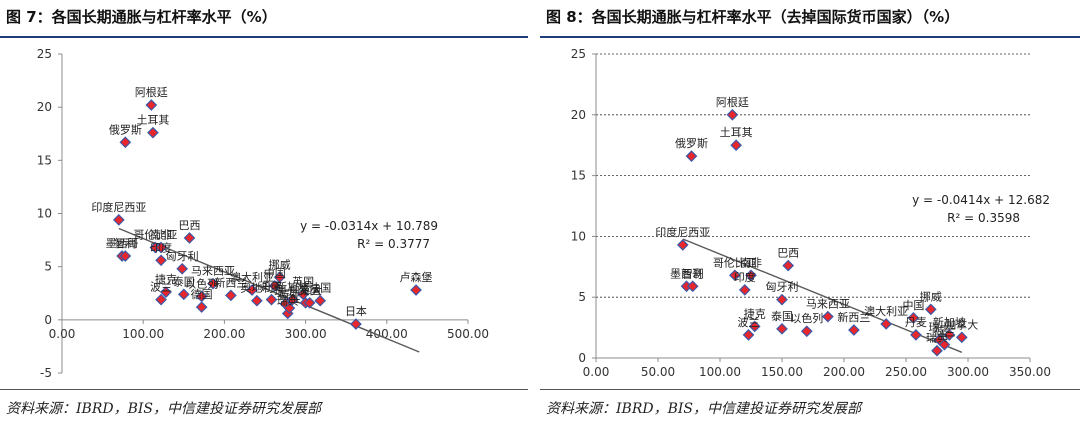  Describe the element at coordinates (906, 372) in the screenshot. I see `x-tick-label-5: 250.00` at that location.